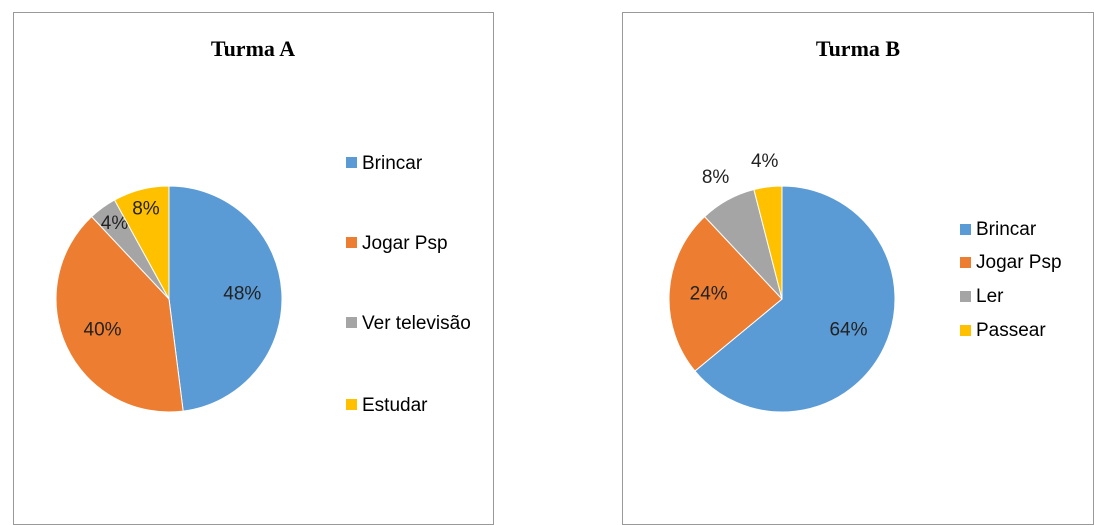  I want to click on chart-title: Turma B, so click(858, 48).